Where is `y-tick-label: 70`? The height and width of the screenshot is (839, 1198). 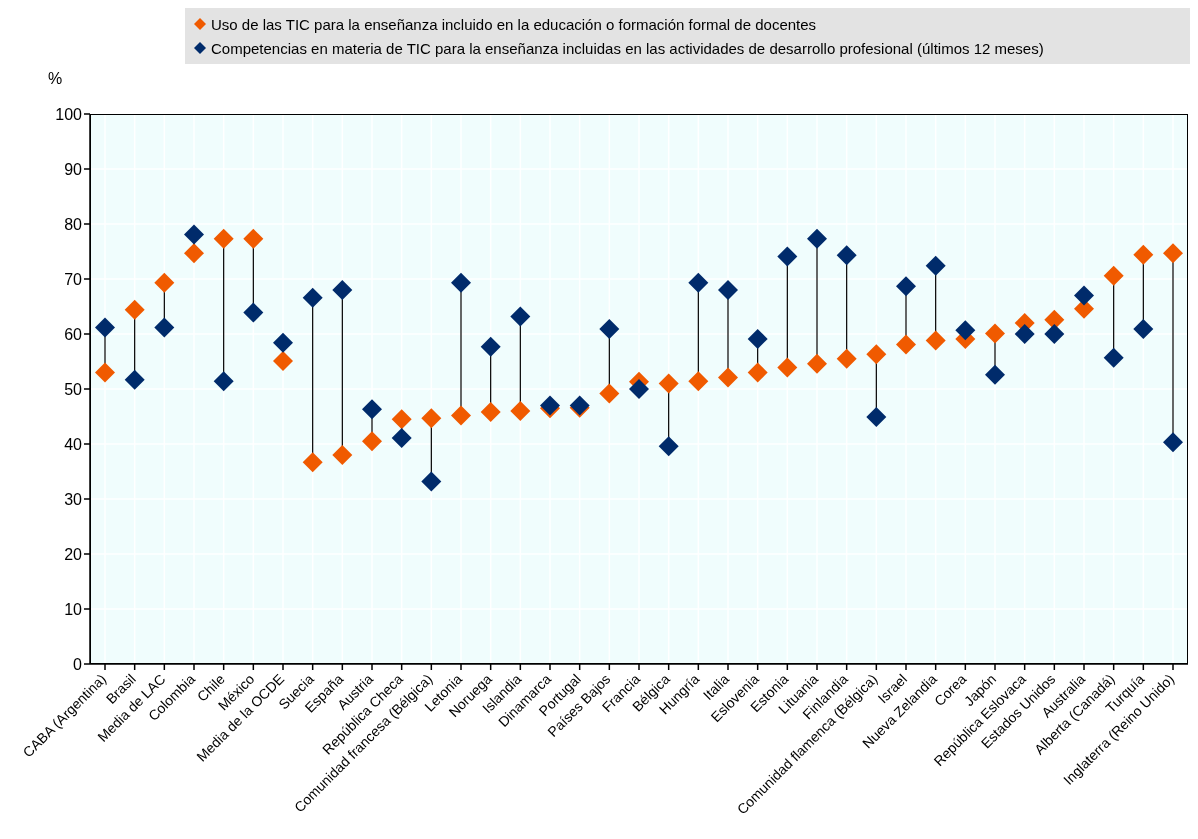
y-tick-label: 70 is located at coordinates (73, 279).